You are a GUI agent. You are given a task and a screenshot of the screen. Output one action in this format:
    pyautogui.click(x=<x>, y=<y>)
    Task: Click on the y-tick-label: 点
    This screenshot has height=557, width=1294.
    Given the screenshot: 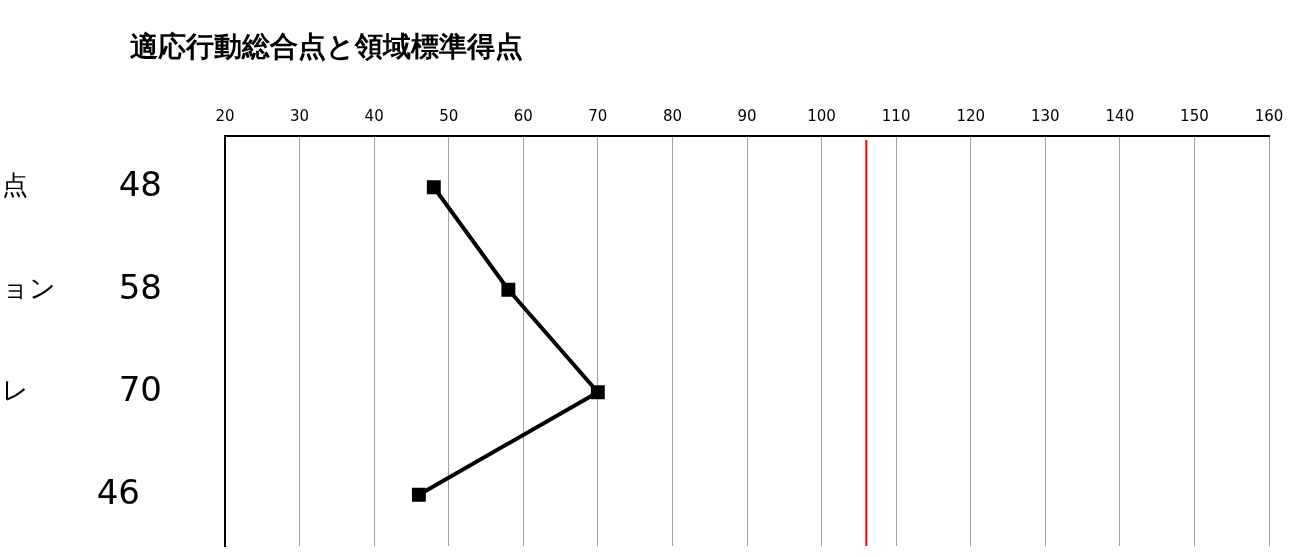 What is the action you would take?
    pyautogui.click(x=15, y=185)
    